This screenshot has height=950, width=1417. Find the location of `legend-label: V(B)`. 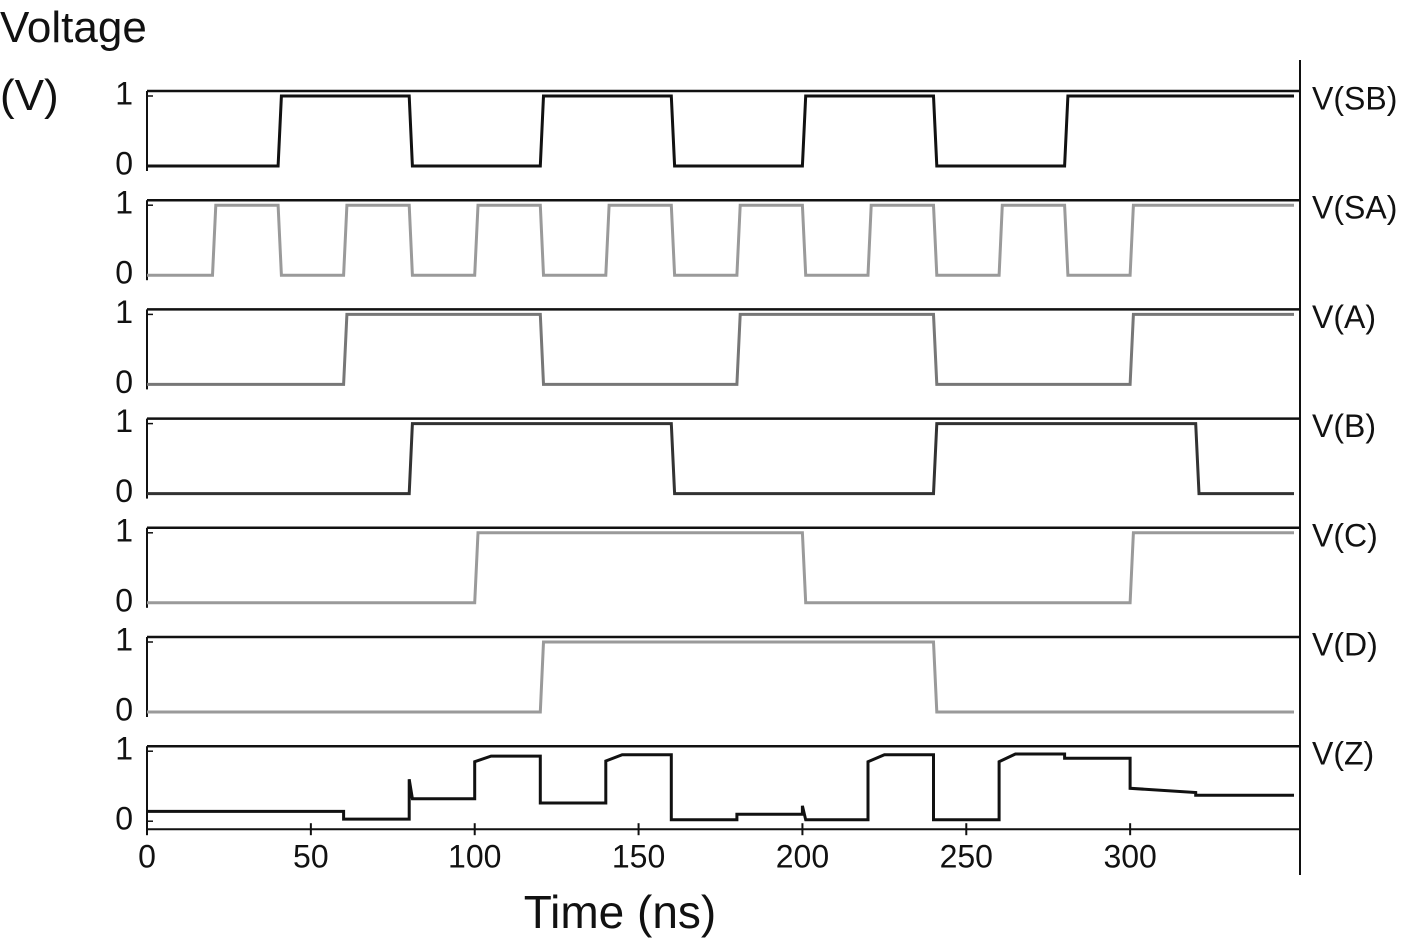

legend-label: V(B) is located at coordinates (1344, 426).